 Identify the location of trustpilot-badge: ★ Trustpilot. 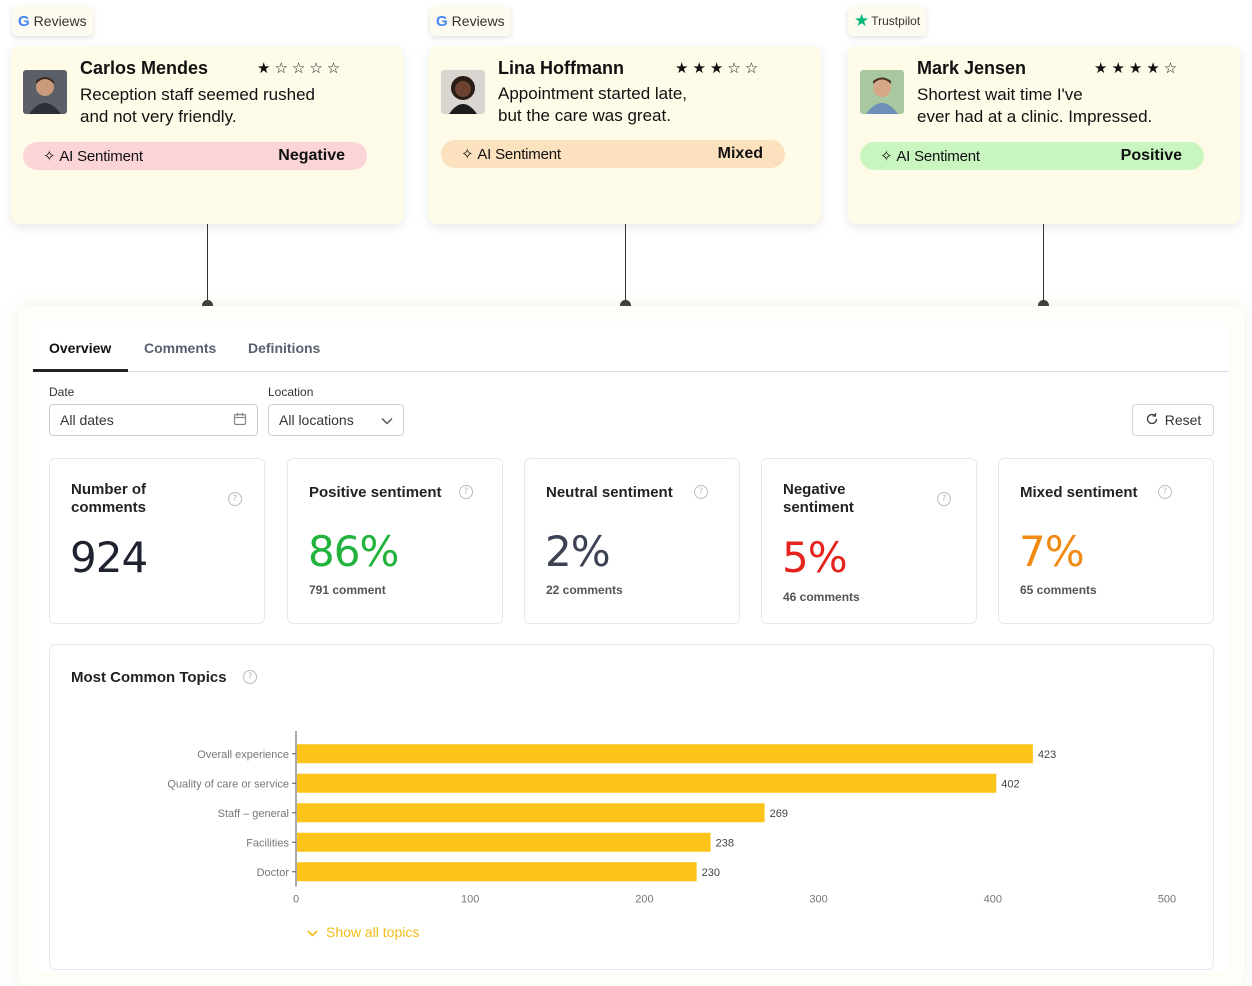
(887, 21).